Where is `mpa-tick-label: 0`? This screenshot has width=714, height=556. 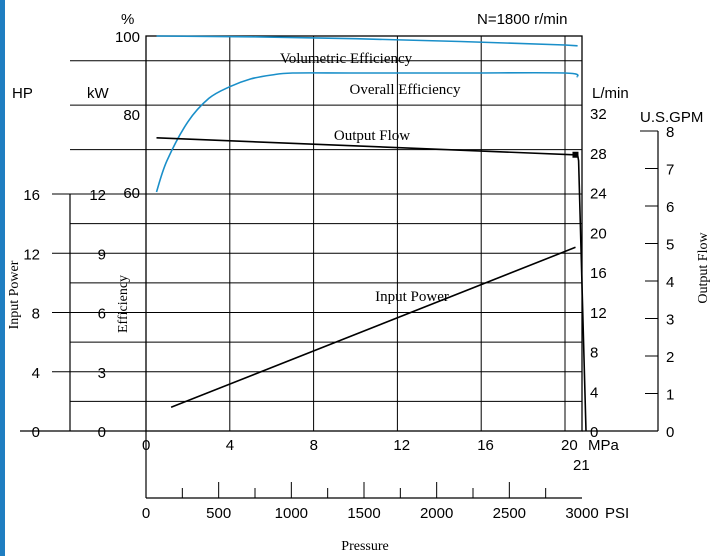
mpa-tick-label: 0 is located at coordinates (146, 445).